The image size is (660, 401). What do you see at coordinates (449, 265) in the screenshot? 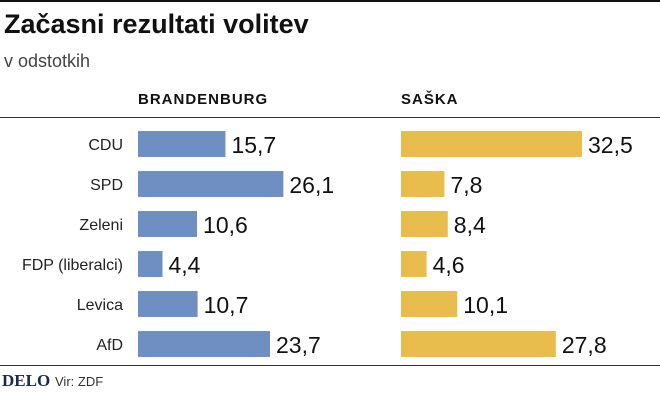
I see `value-label-saska-fdp-liberalci: 4,6` at bounding box center [449, 265].